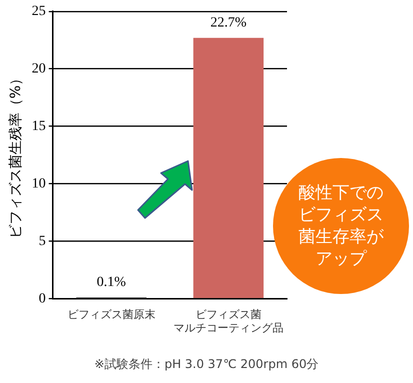 This screenshot has height=383, width=413. I want to click on y-tick-label: 0, so click(42, 298).